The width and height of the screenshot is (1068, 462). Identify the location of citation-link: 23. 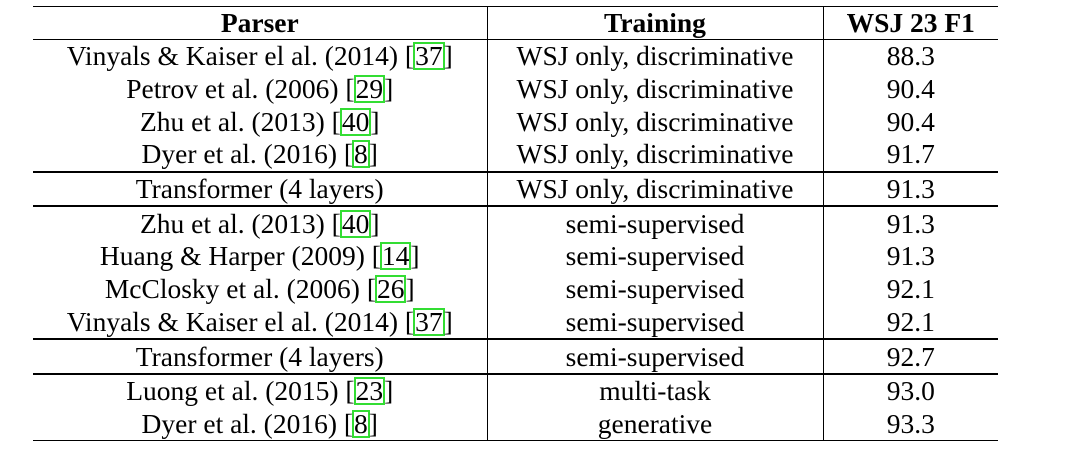
(369, 391).